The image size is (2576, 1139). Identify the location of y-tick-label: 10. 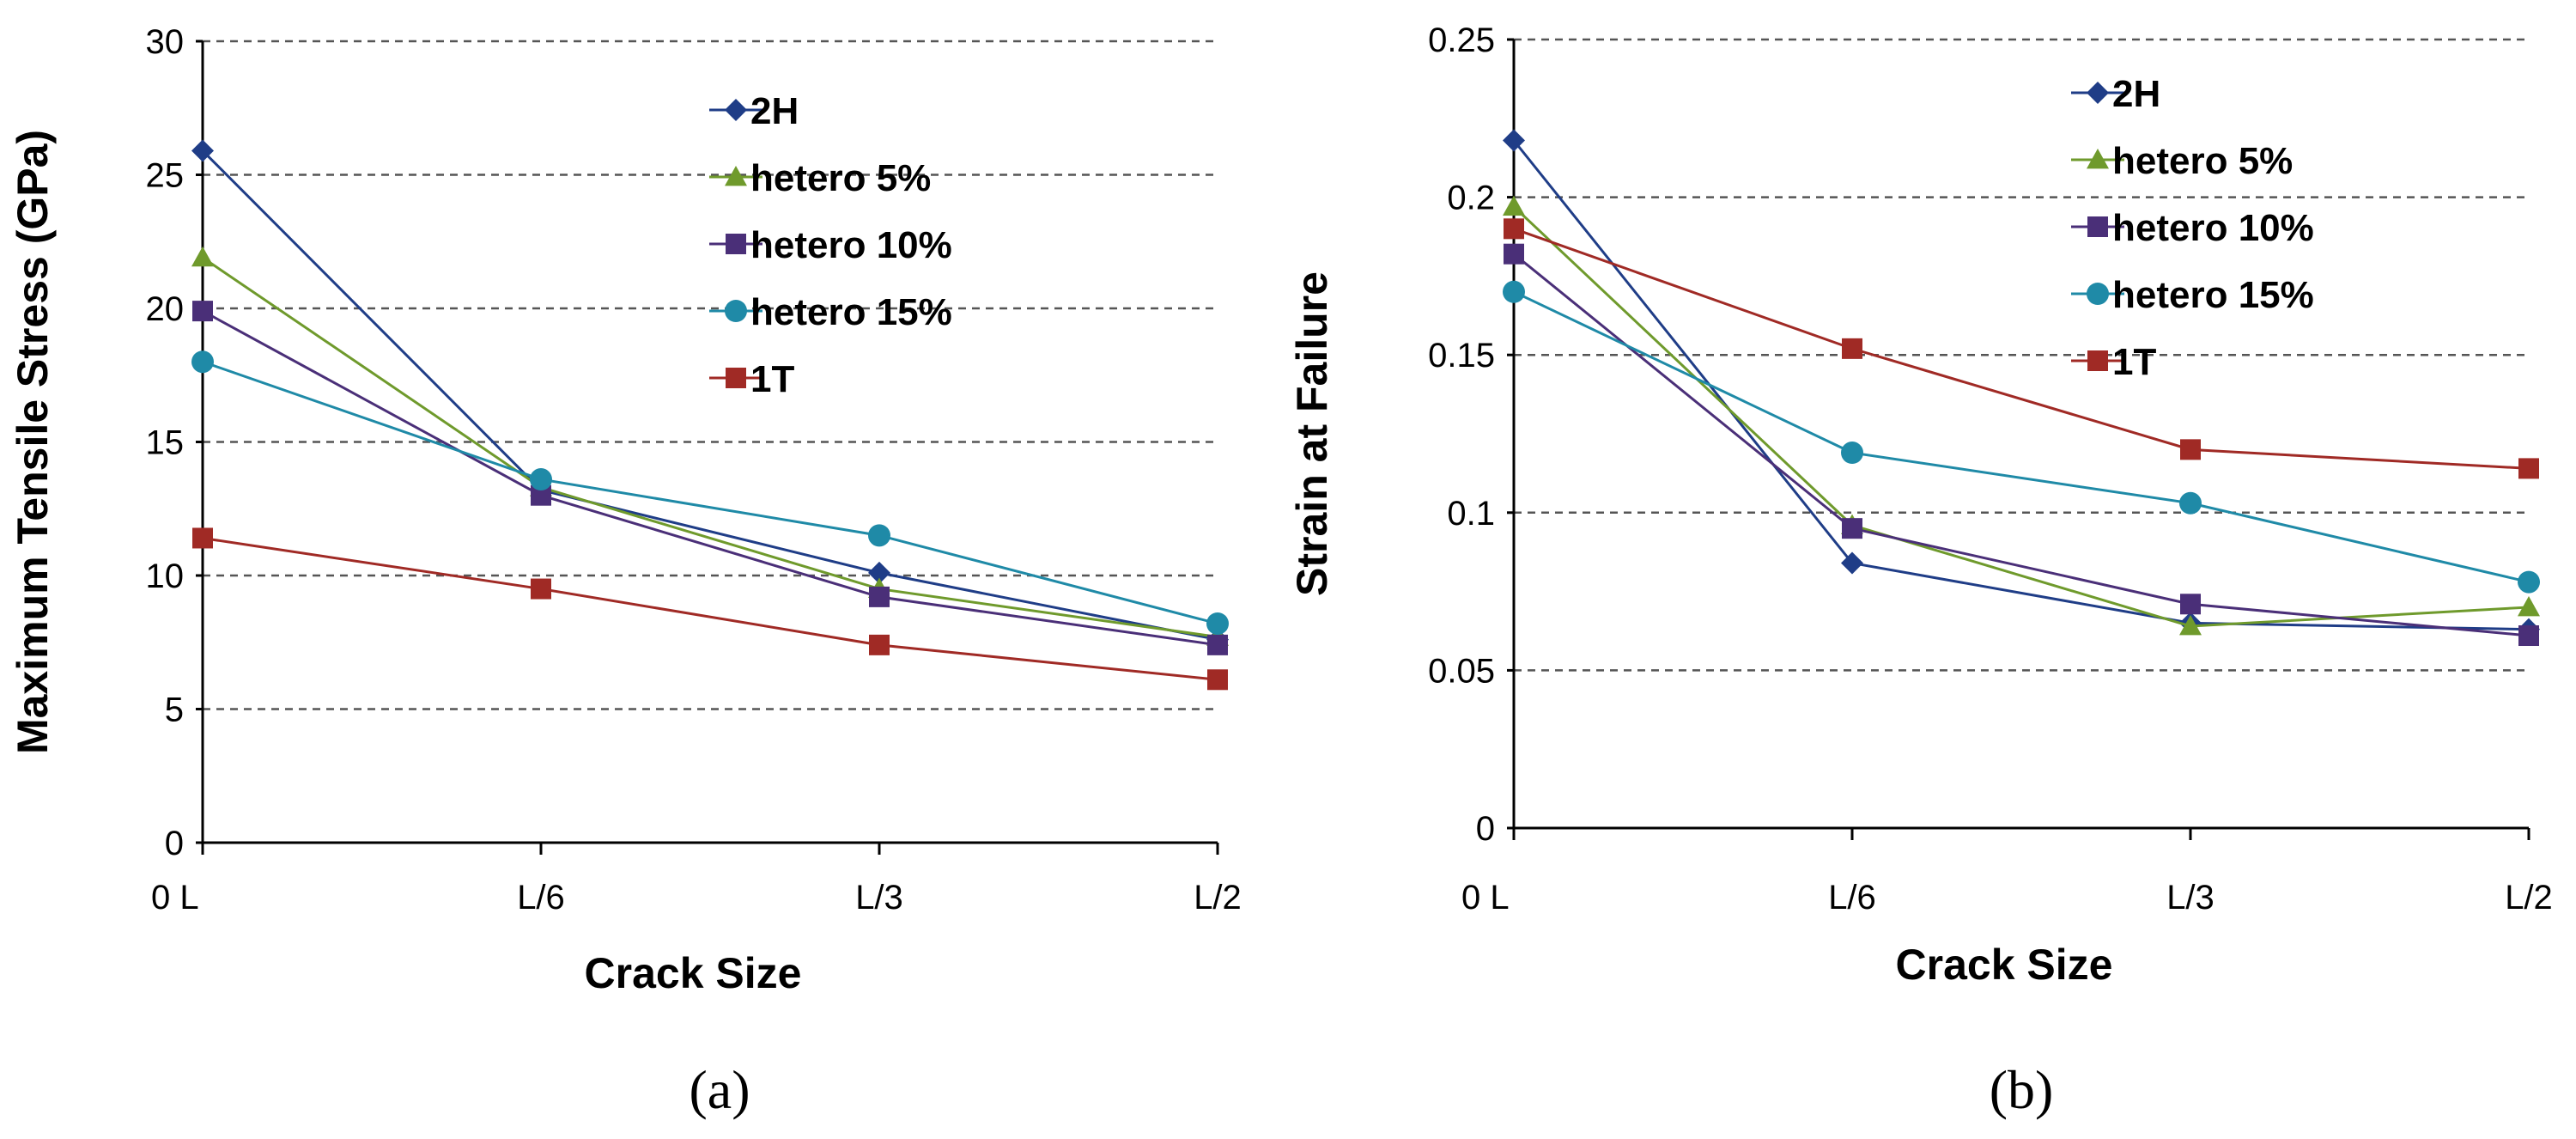
(165, 576).